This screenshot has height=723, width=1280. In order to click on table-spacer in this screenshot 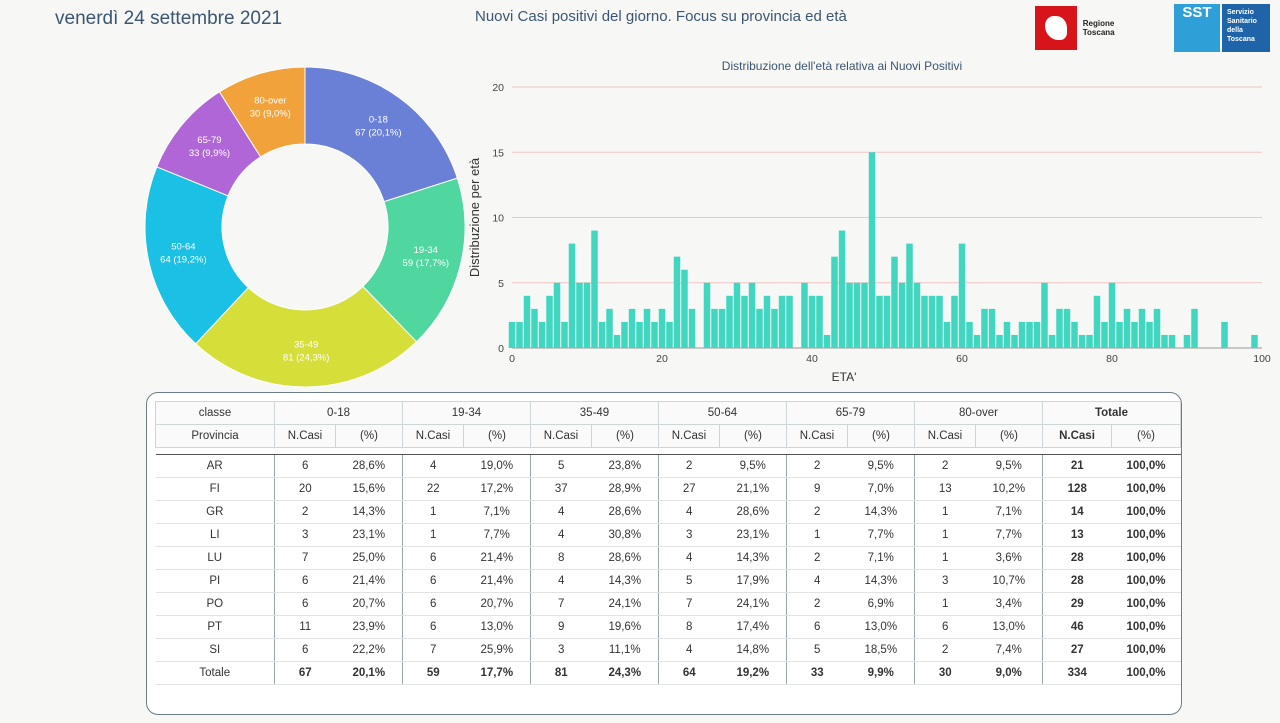, I will do `click(668, 451)`.